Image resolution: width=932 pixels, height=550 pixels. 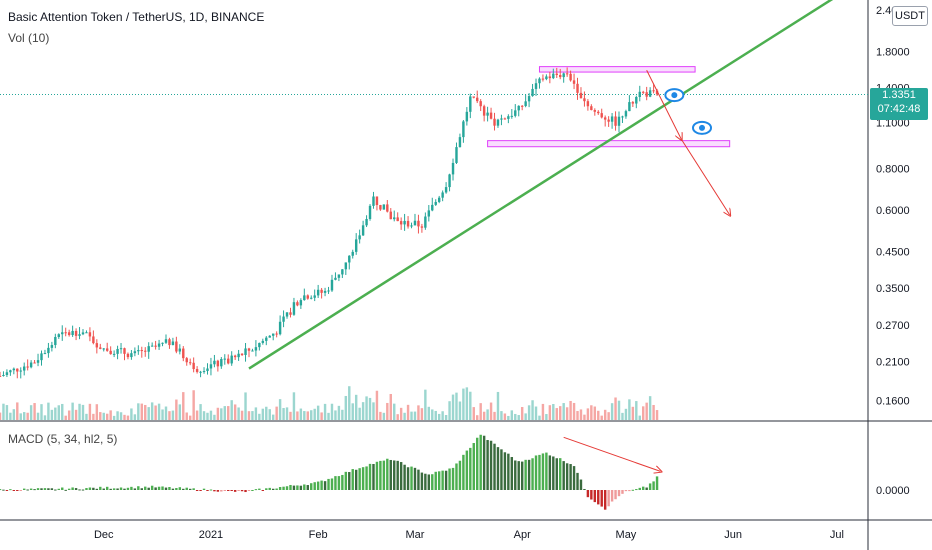 What do you see at coordinates (29, 38) in the screenshot?
I see `volume-indicator-label: Vol (10)` at bounding box center [29, 38].